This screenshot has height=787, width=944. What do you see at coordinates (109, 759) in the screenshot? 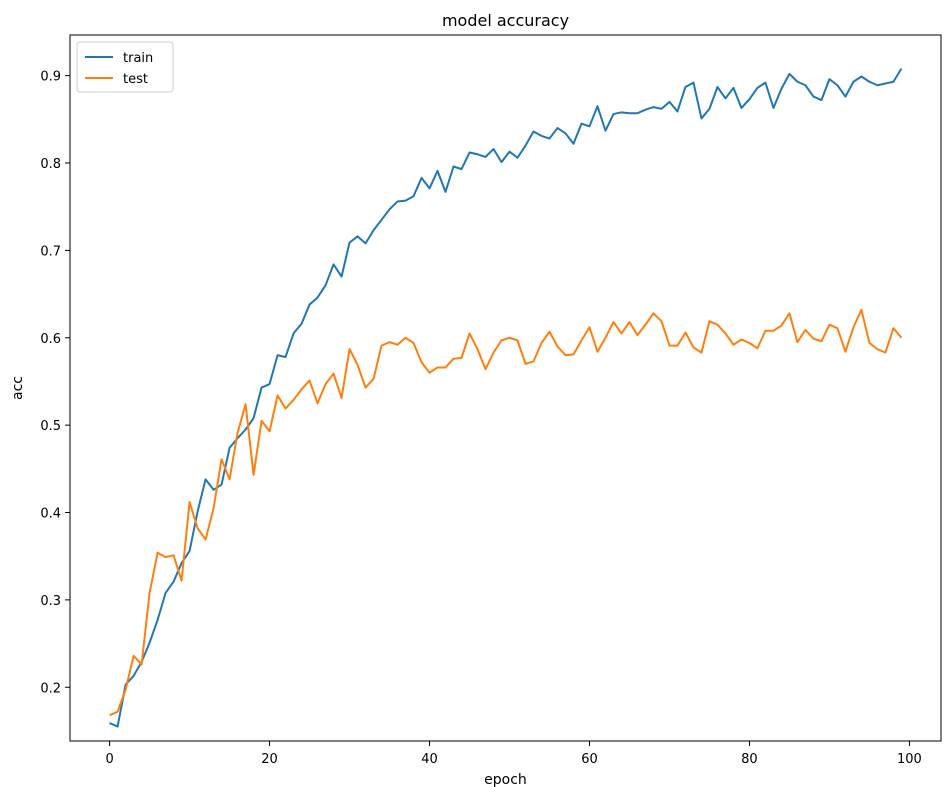
I see `x-tick-label: 0` at bounding box center [109, 759].